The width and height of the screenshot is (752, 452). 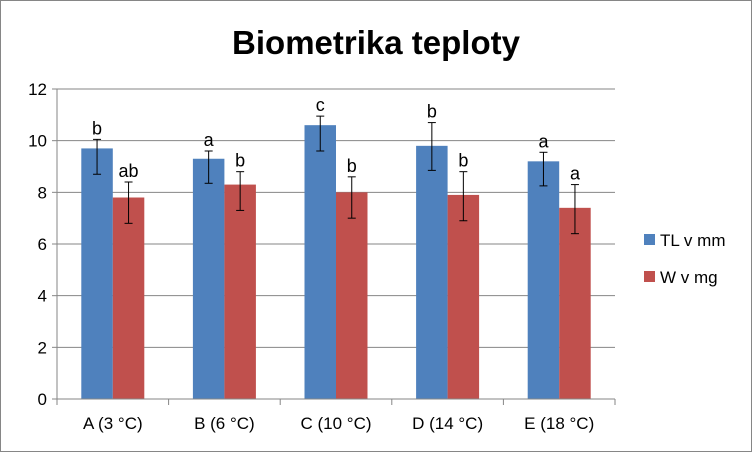 What do you see at coordinates (42, 347) in the screenshot?
I see `y-tick-label: 2` at bounding box center [42, 347].